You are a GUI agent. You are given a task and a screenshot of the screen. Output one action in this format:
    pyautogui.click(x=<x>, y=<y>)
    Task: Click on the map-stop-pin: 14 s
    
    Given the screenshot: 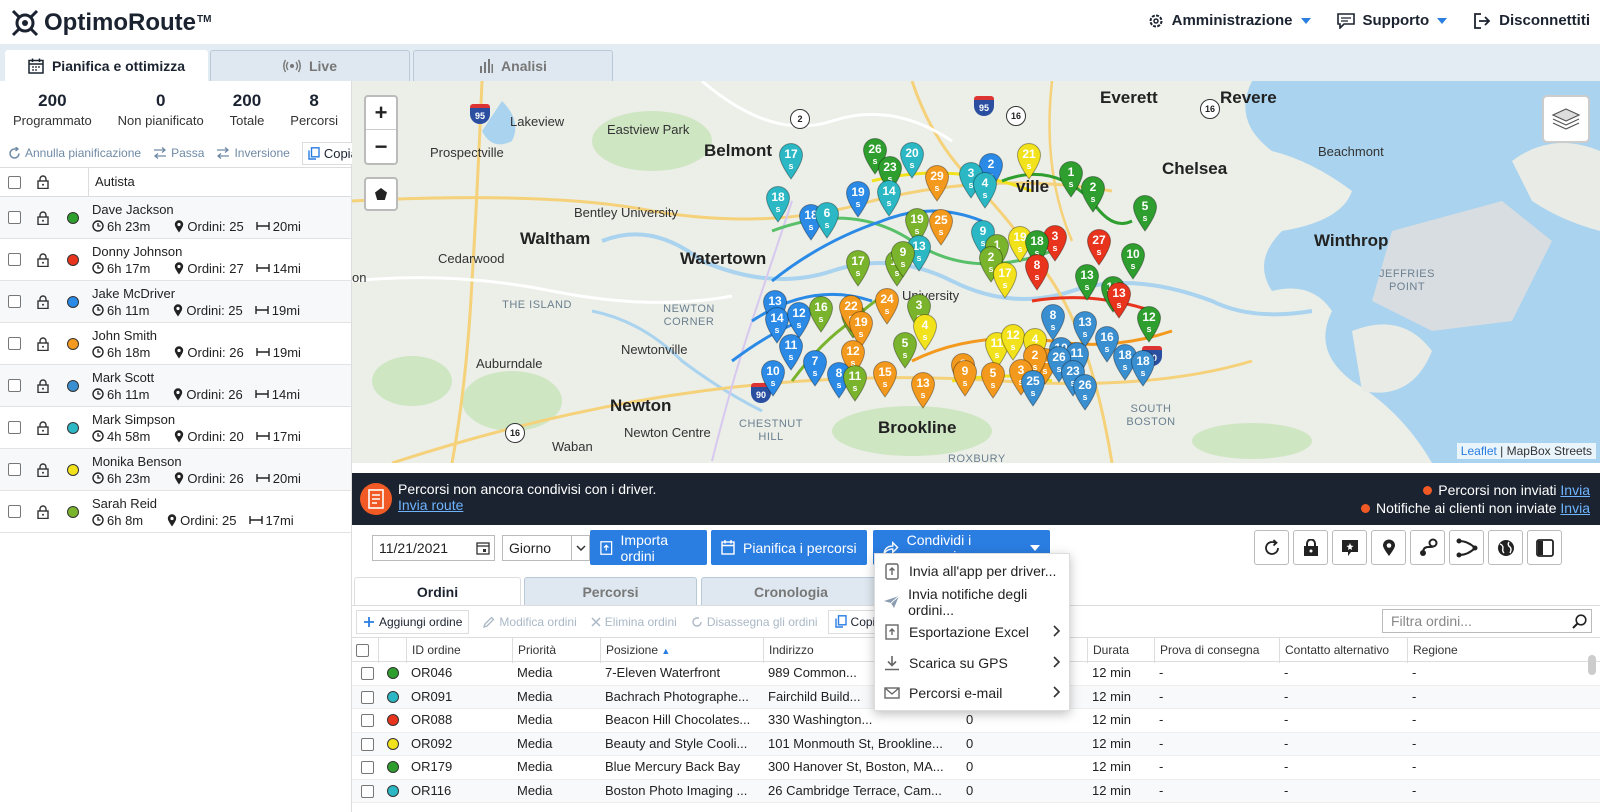 What is the action you would take?
    pyautogui.click(x=889, y=198)
    